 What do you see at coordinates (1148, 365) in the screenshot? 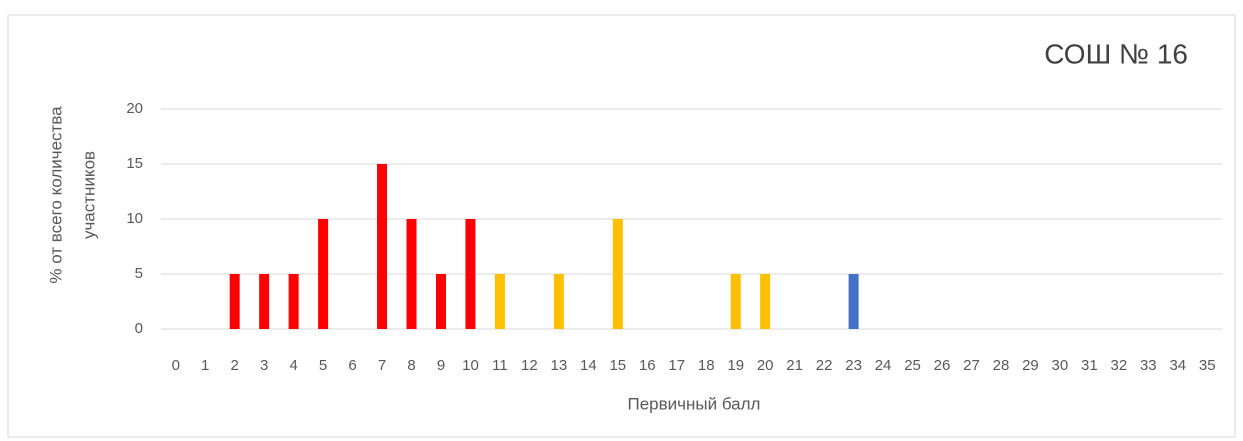
I see `x-tick-label: 33` at bounding box center [1148, 365].